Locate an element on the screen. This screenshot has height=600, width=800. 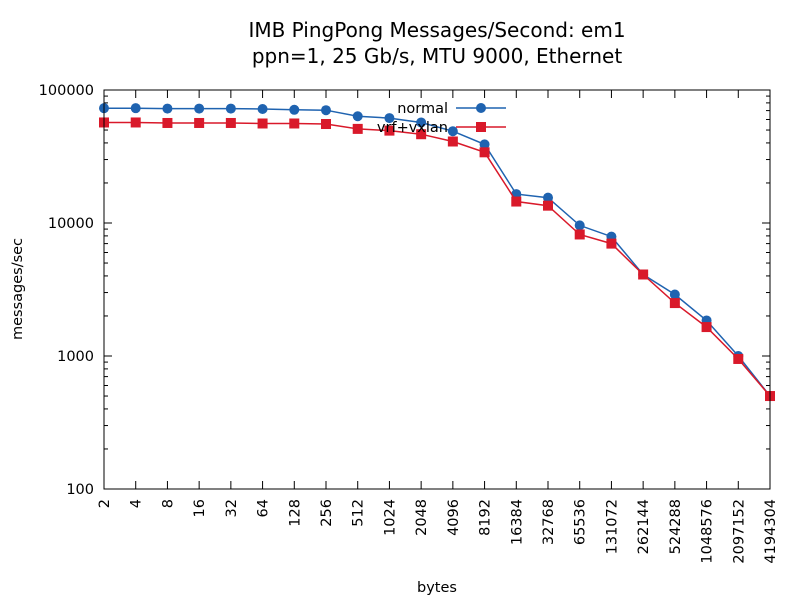
x-tick-label: 8 is located at coordinates (168, 503).